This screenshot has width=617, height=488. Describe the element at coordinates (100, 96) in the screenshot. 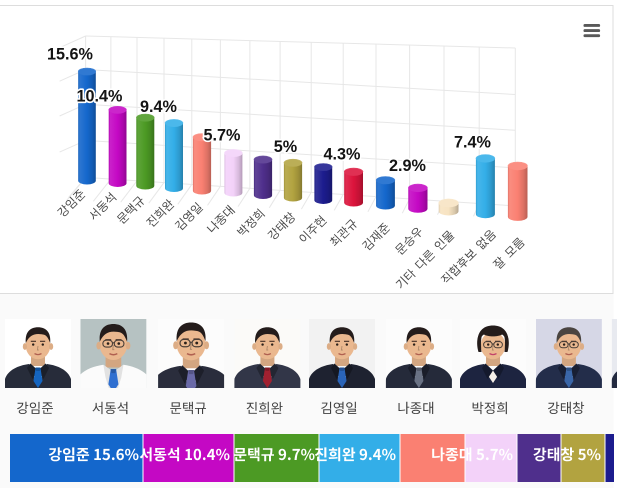

I see `svg-text: 10.4%` at that location.